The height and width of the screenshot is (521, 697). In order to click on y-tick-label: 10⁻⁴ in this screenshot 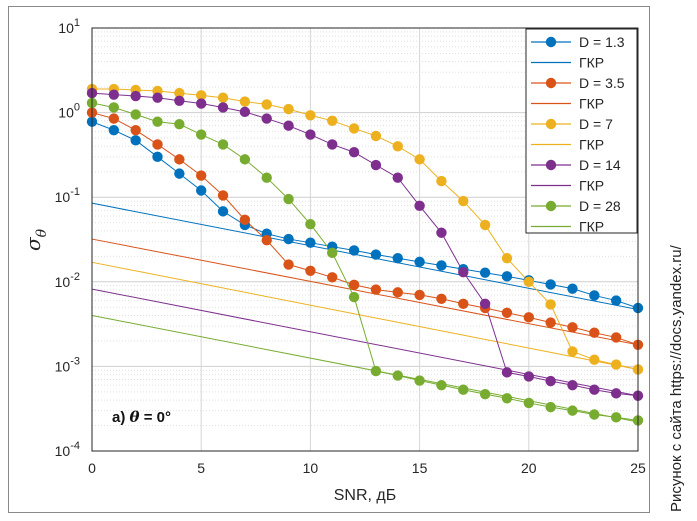, I will do `click(67, 449)`.